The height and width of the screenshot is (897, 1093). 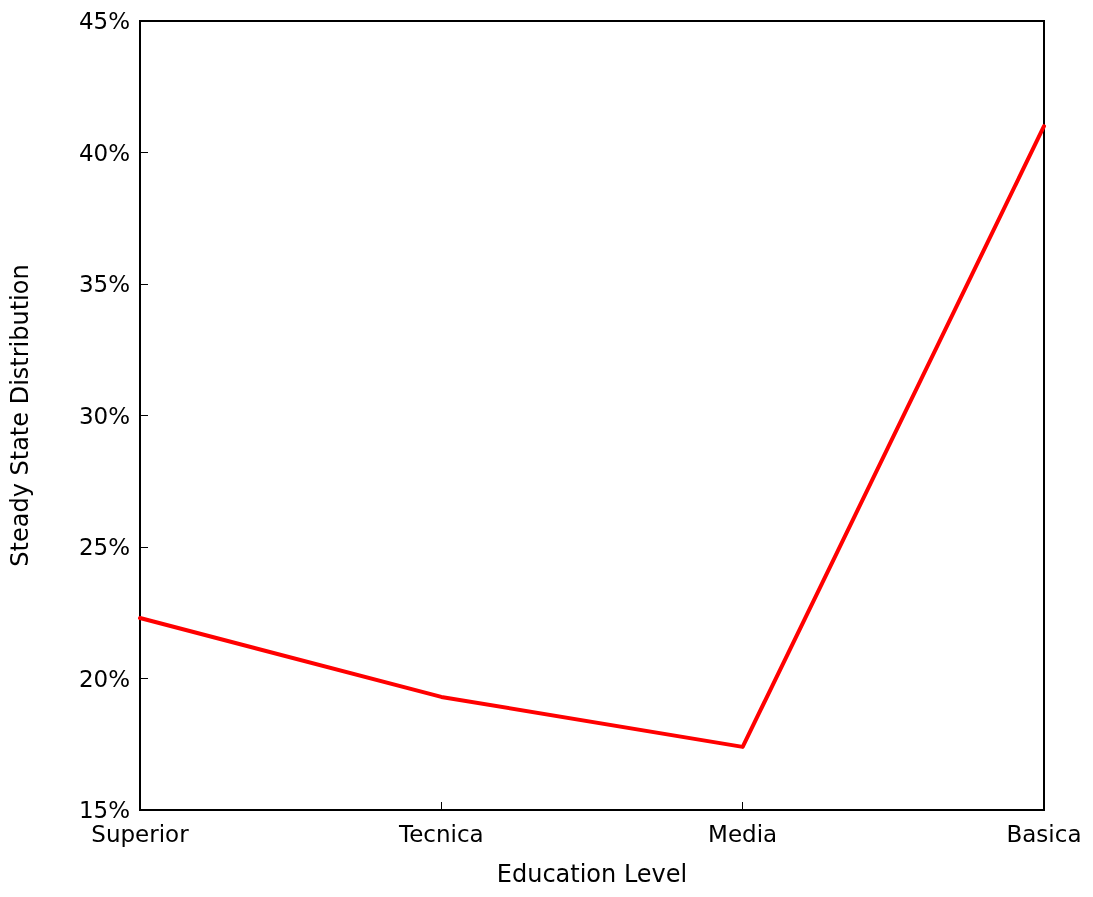 I want to click on y-tick-label: 30%, so click(x=104, y=415).